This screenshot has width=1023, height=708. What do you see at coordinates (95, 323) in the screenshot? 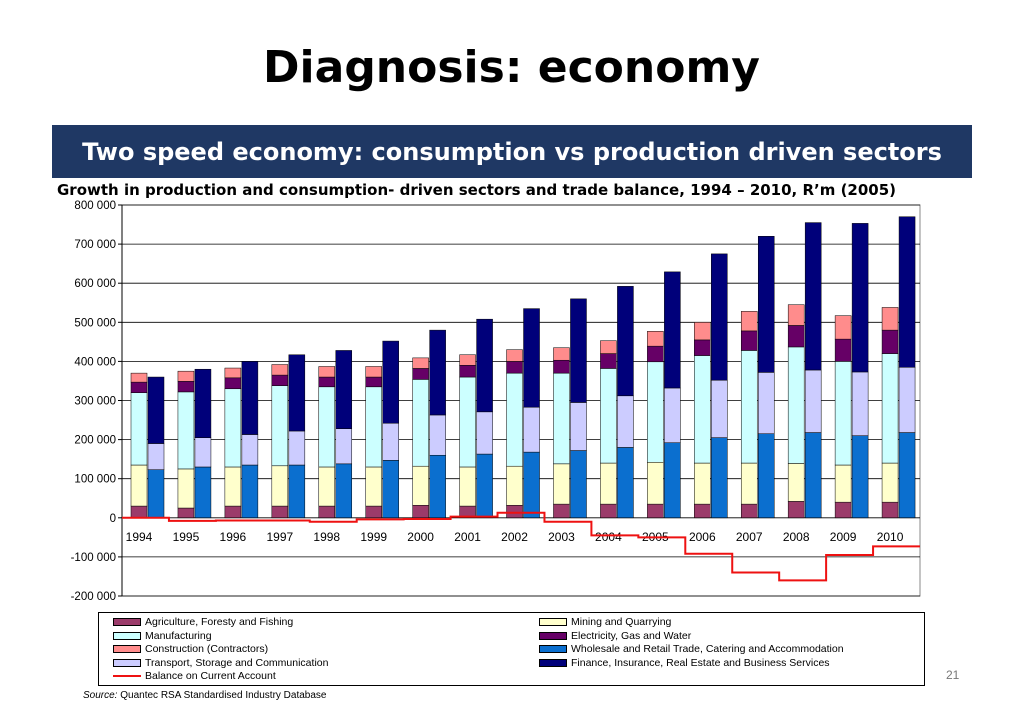
I see `y-tick-label: 500 000` at bounding box center [95, 323].